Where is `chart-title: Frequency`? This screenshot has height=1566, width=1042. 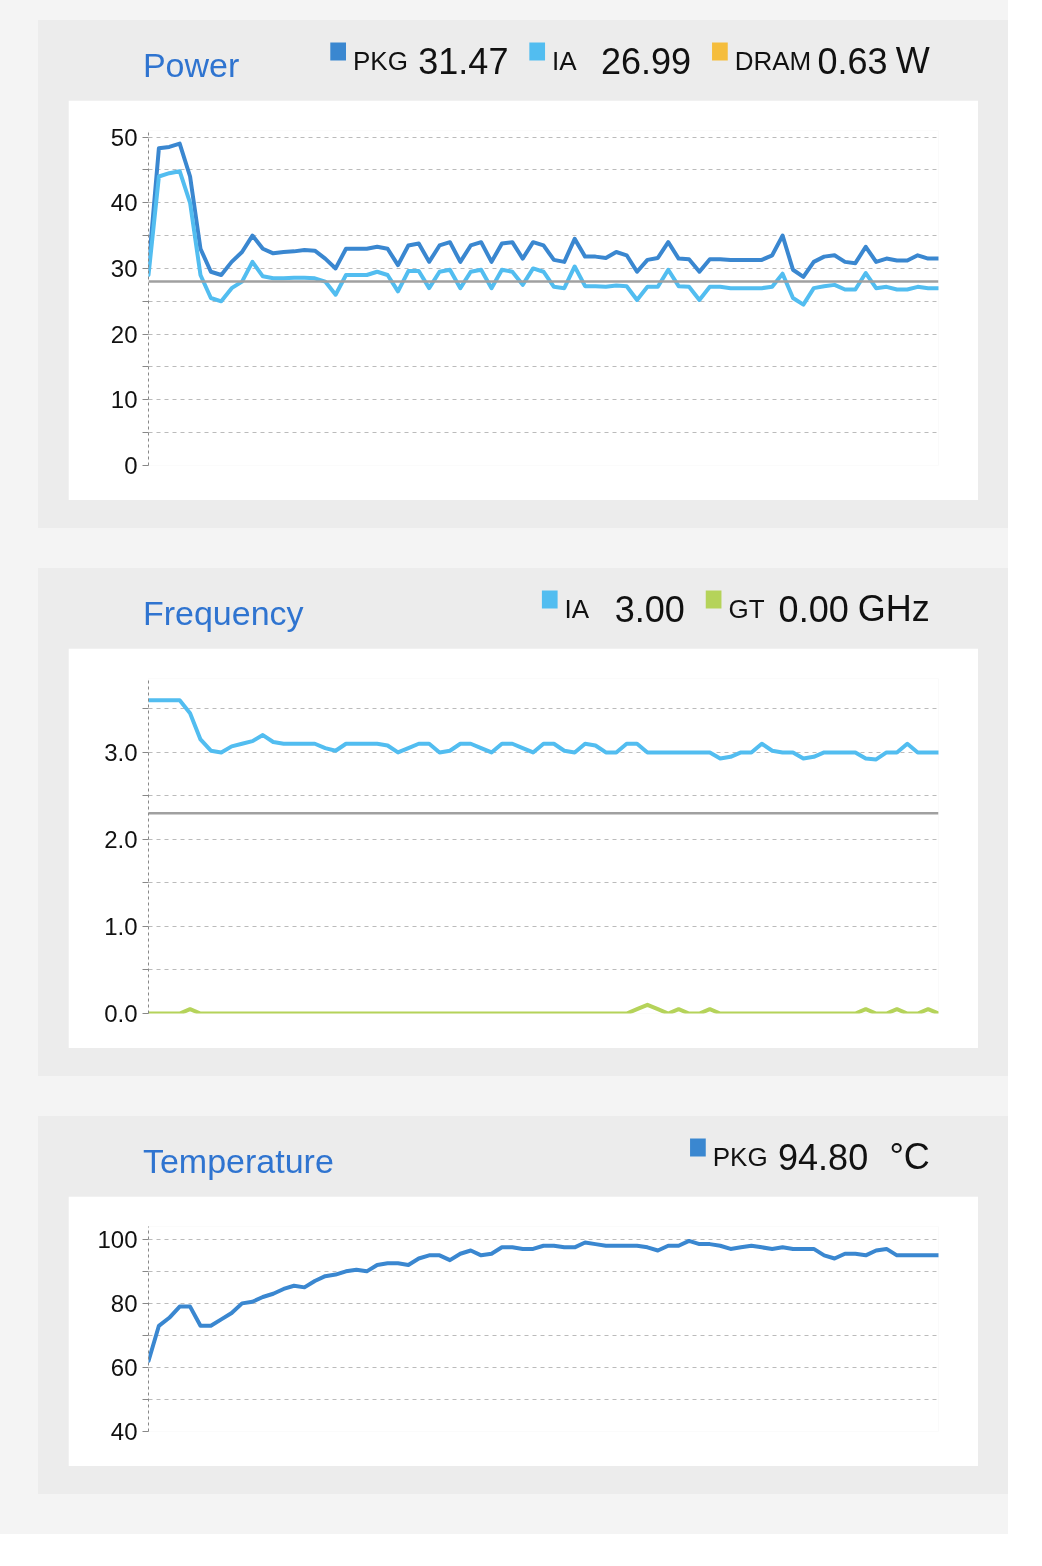
chart-title: Frequency is located at coordinates (223, 612).